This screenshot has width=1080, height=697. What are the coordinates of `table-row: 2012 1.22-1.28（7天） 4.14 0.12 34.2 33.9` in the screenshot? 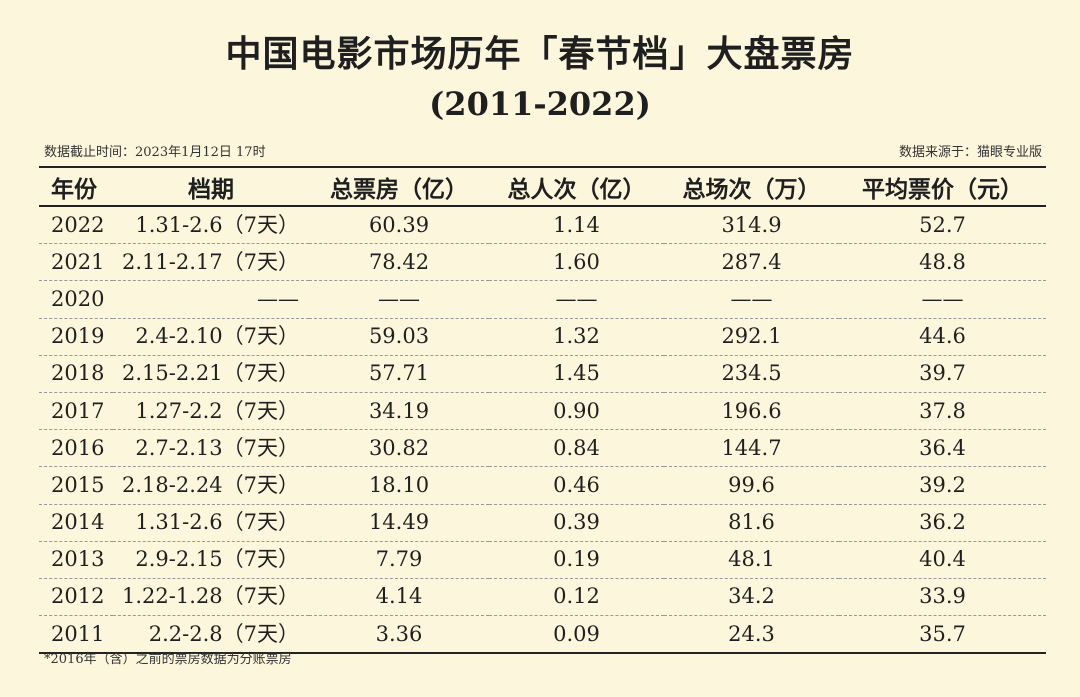 It's located at (542, 597).